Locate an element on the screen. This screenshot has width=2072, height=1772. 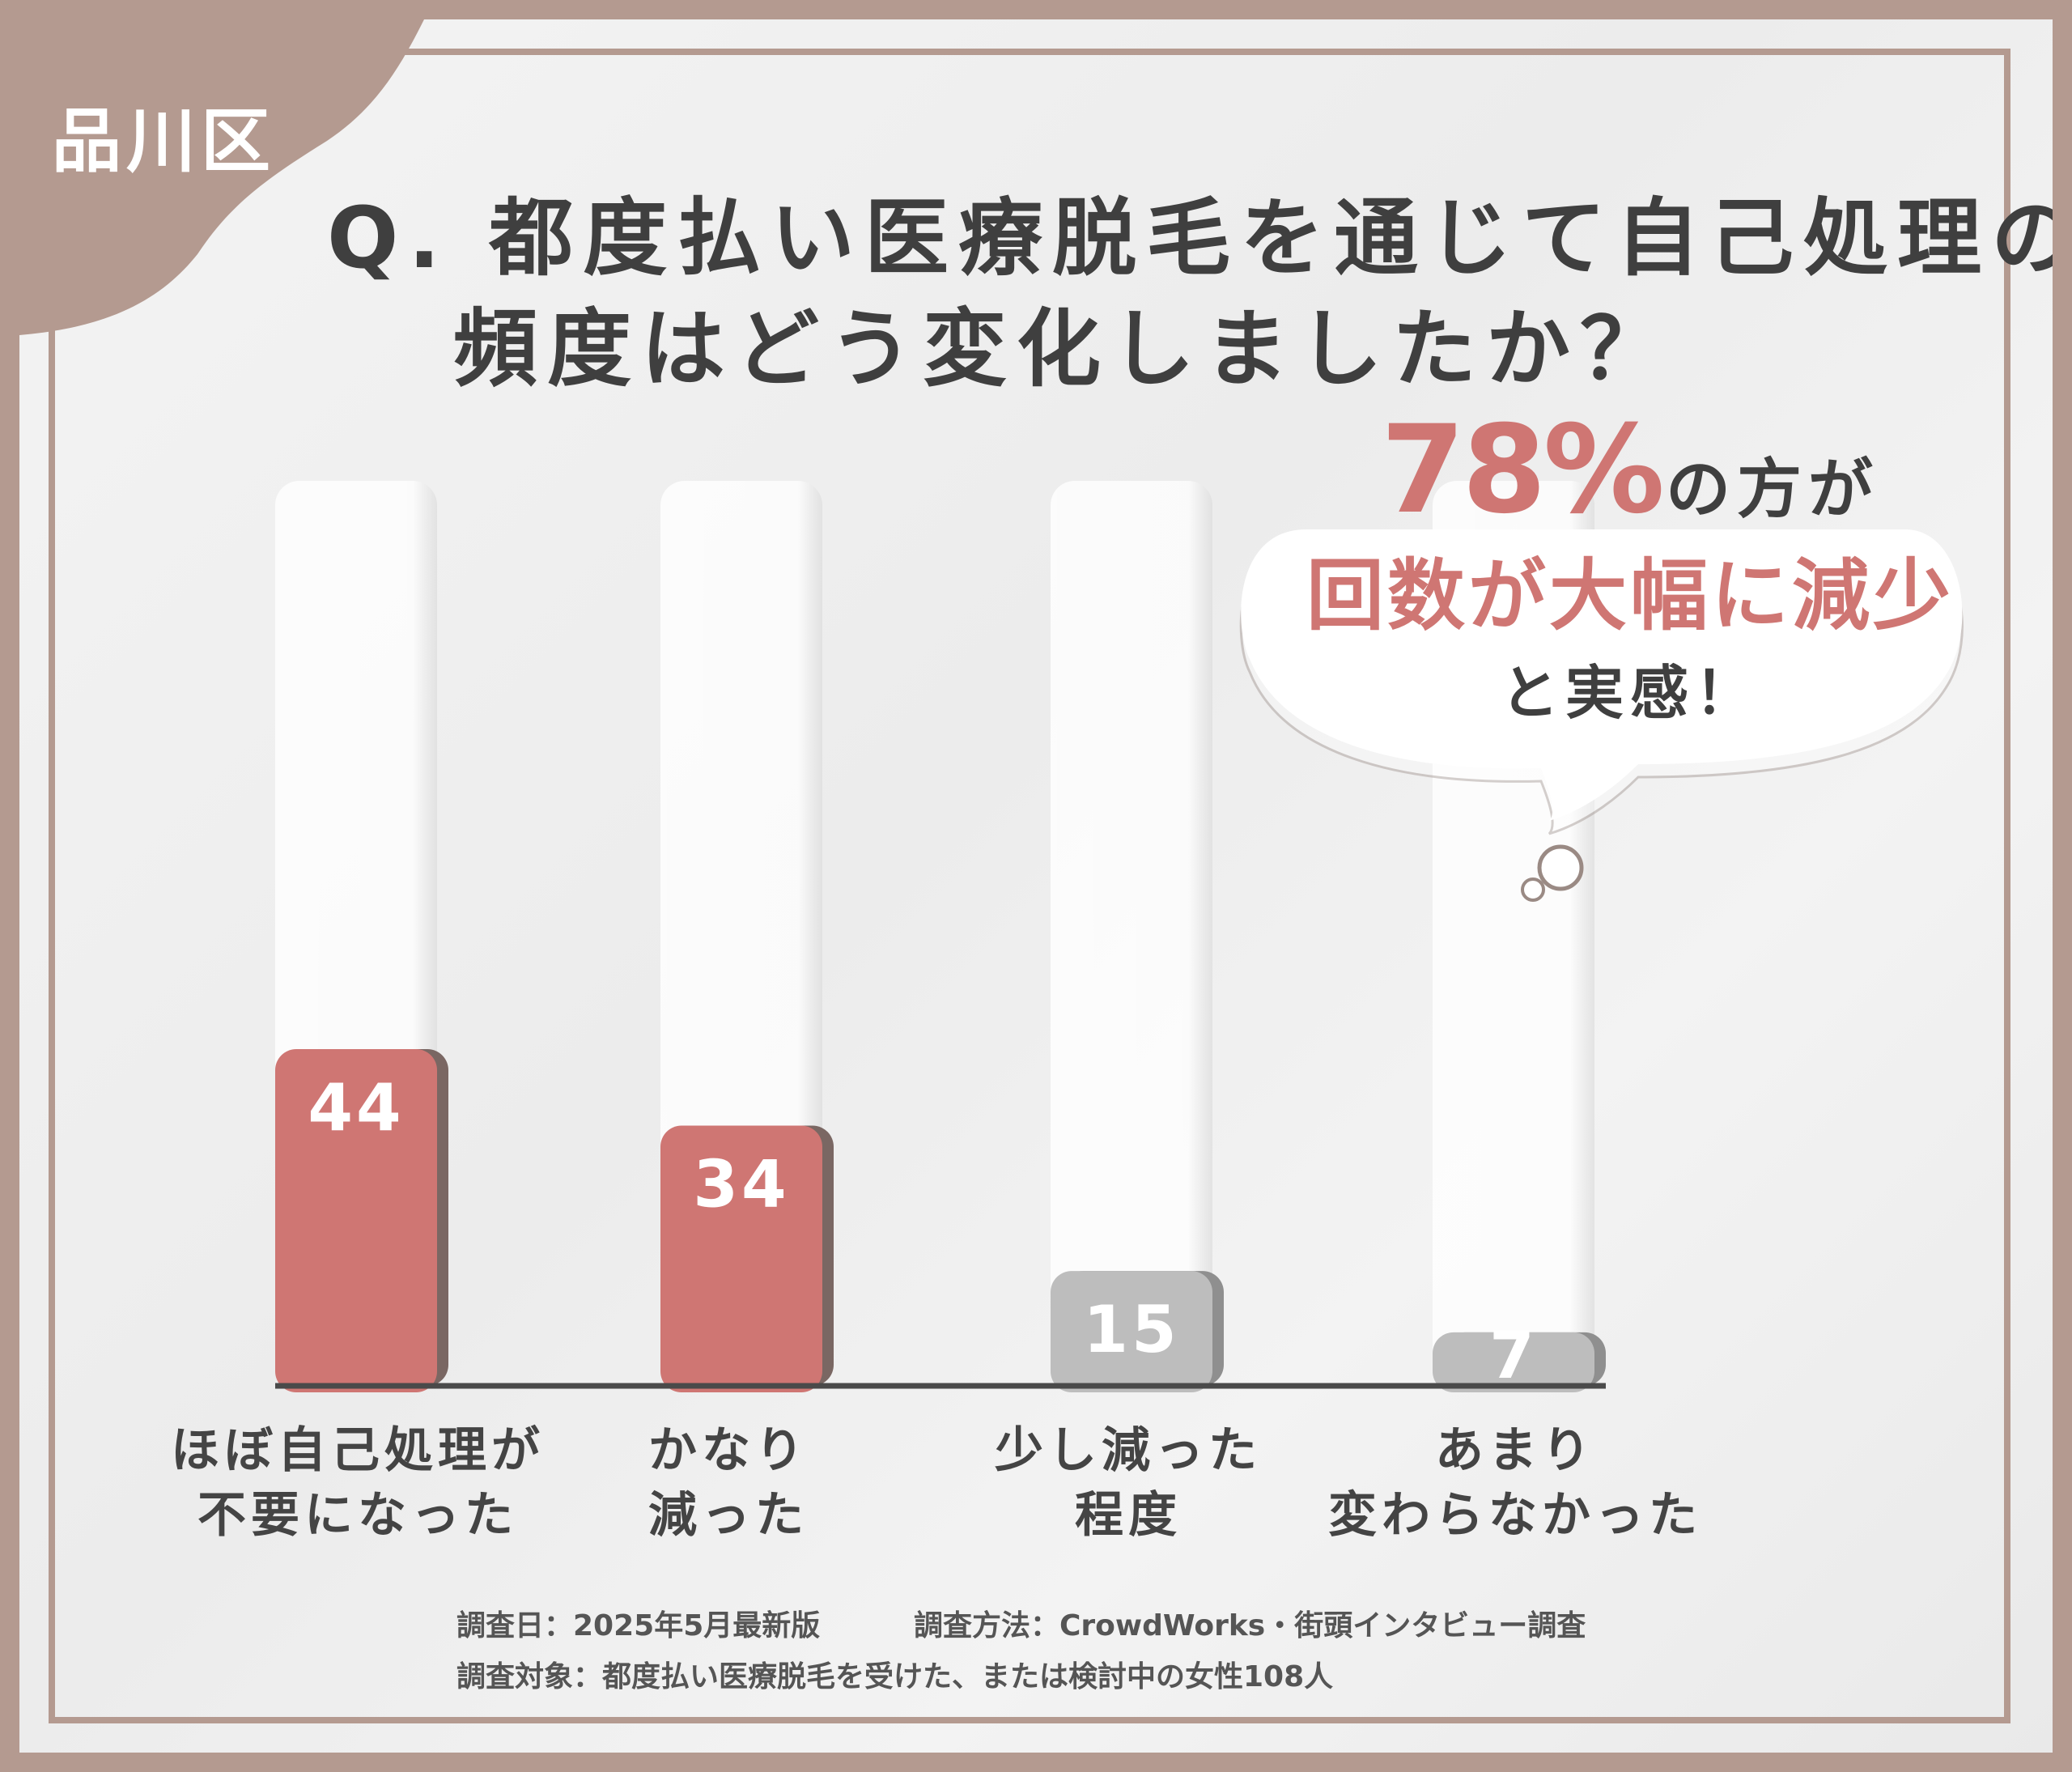
category-label: かなり 減った is located at coordinates (728, 1483).